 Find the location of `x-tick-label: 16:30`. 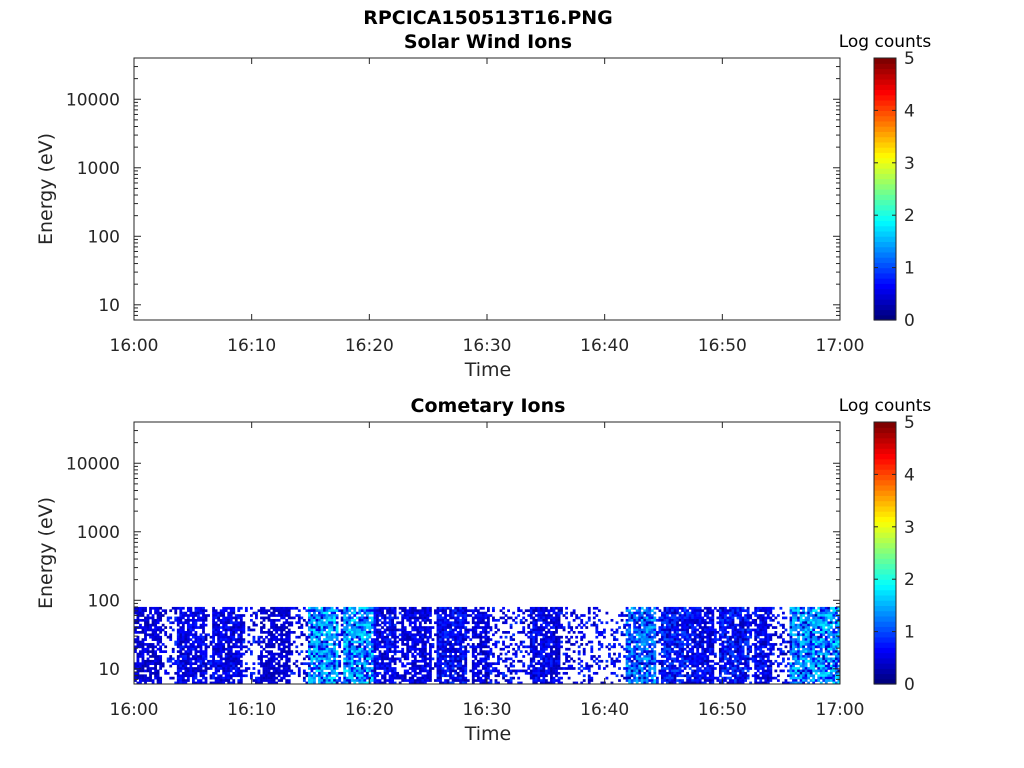

x-tick-label: 16:30 is located at coordinates (487, 346).